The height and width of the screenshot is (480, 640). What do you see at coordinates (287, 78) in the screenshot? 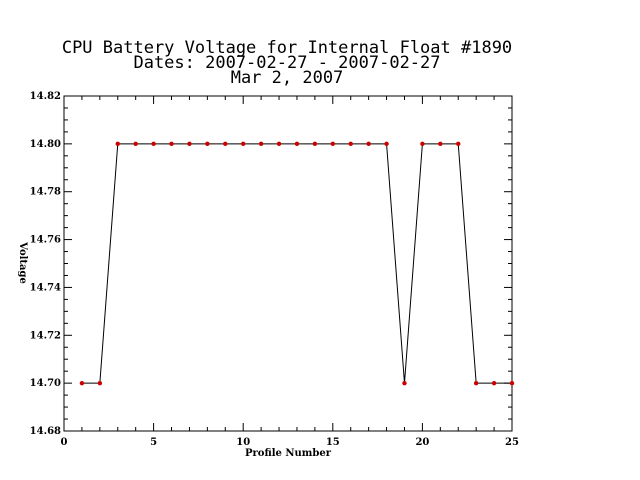
I see `chart-title-line-3: Mar 2, 2007` at bounding box center [287, 78].